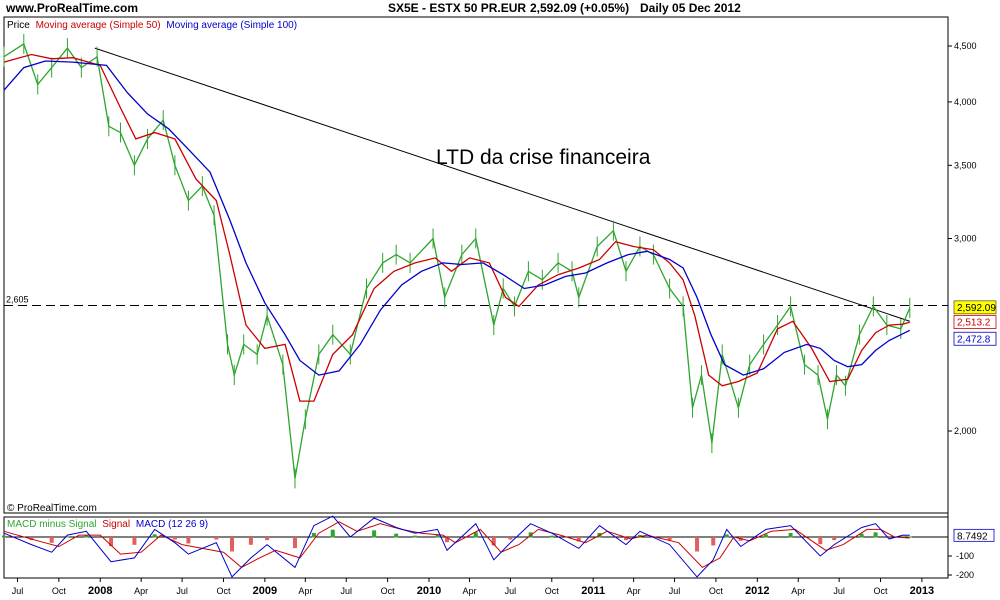 The height and width of the screenshot is (600, 1000). What do you see at coordinates (965, 431) in the screenshot?
I see `y-tick-label: 2,000` at bounding box center [965, 431].